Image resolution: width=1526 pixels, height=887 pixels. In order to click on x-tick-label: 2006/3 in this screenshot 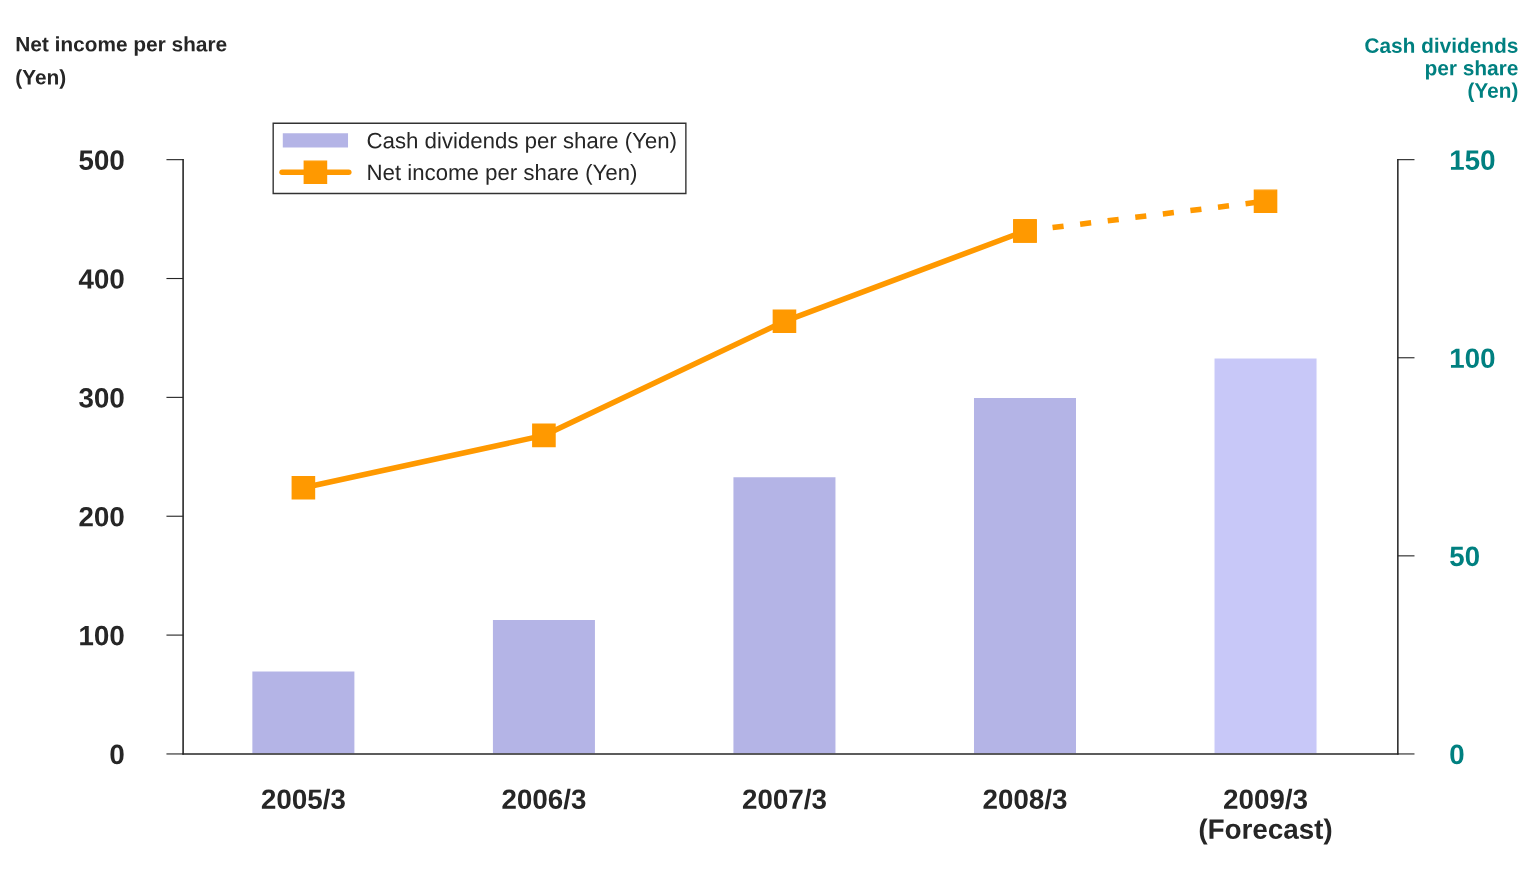, I will do `click(544, 799)`.